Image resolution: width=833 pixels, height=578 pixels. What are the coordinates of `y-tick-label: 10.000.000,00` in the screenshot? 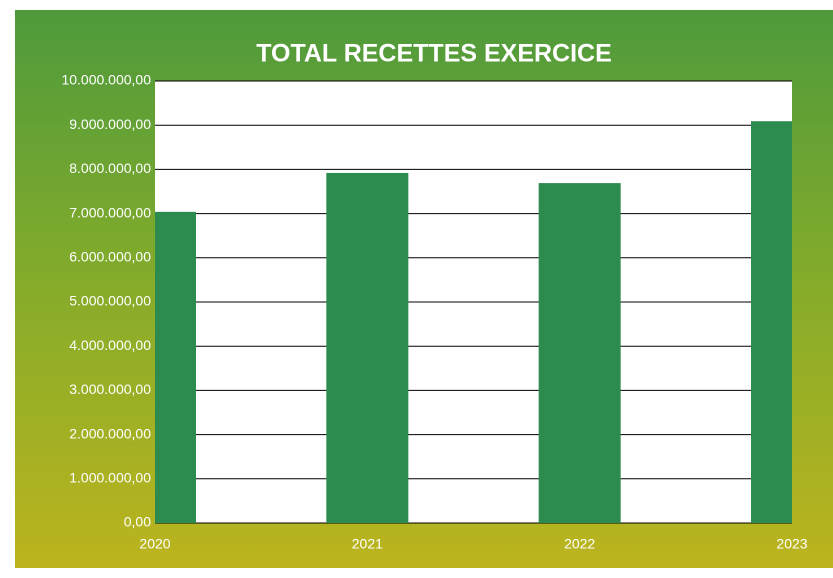 It's located at (106, 80).